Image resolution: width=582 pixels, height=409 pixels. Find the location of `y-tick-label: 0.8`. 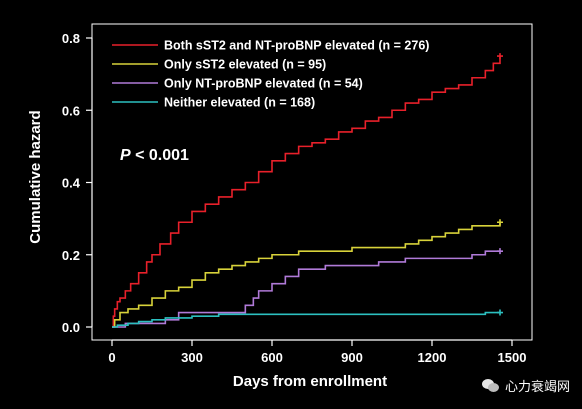

y-tick-label: 0.8 is located at coordinates (71, 38).